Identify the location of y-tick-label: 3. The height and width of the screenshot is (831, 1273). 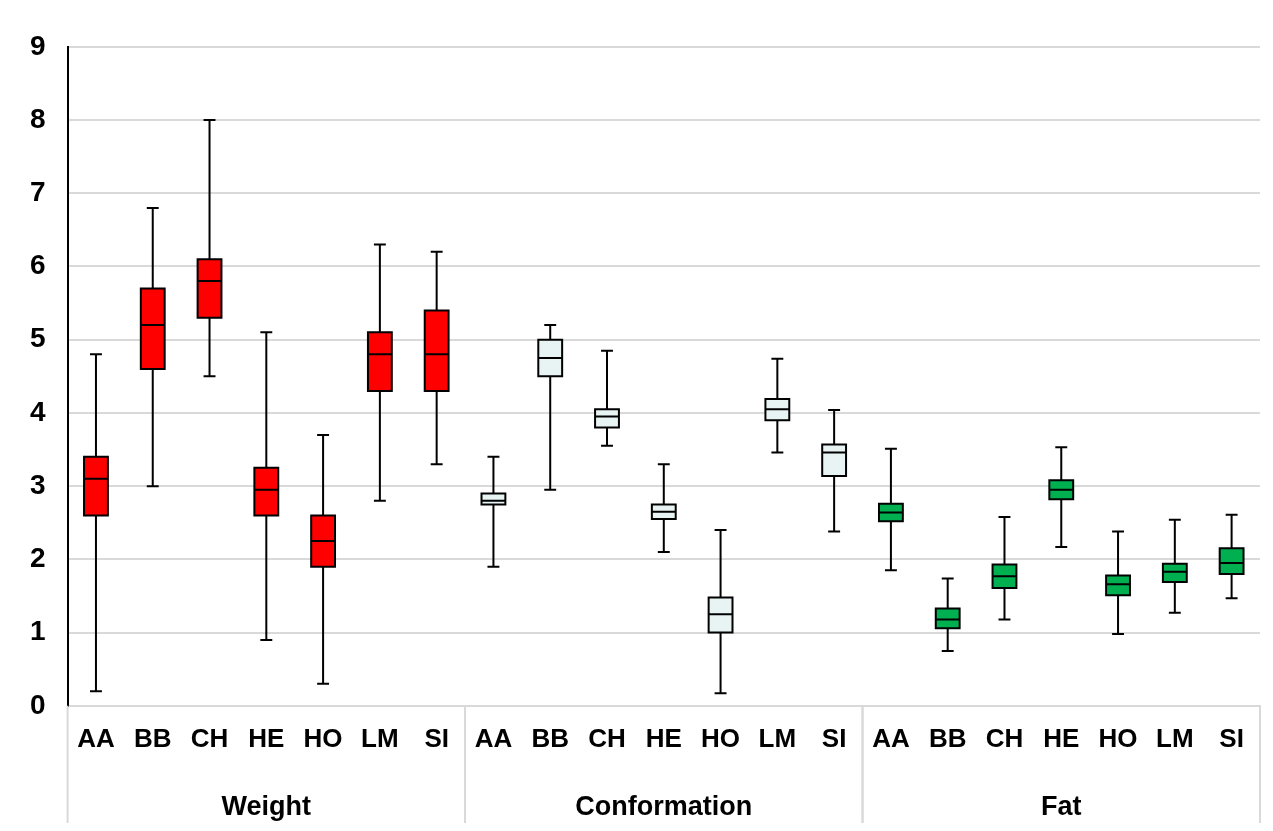
(37, 484).